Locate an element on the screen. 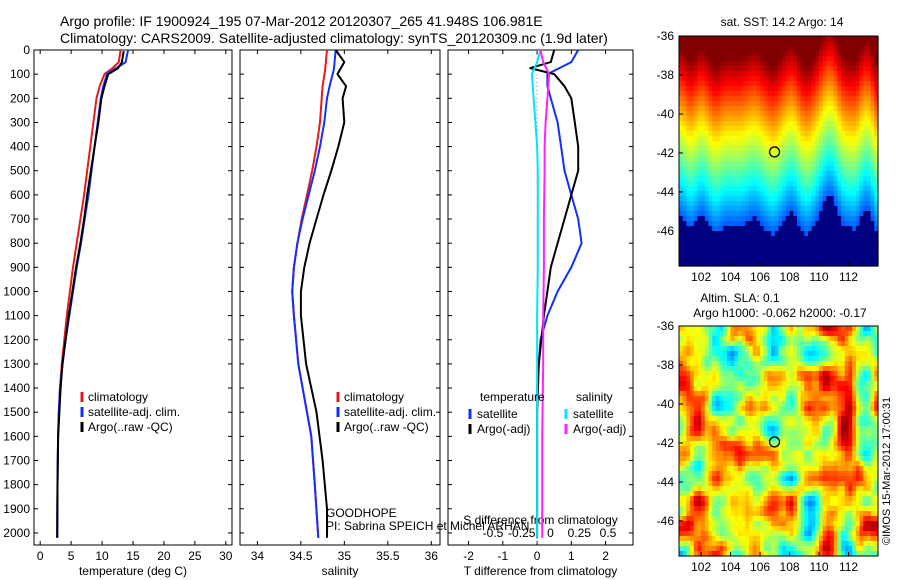 The width and height of the screenshot is (900, 580). y-tick-label: 1300 is located at coordinates (16, 364).